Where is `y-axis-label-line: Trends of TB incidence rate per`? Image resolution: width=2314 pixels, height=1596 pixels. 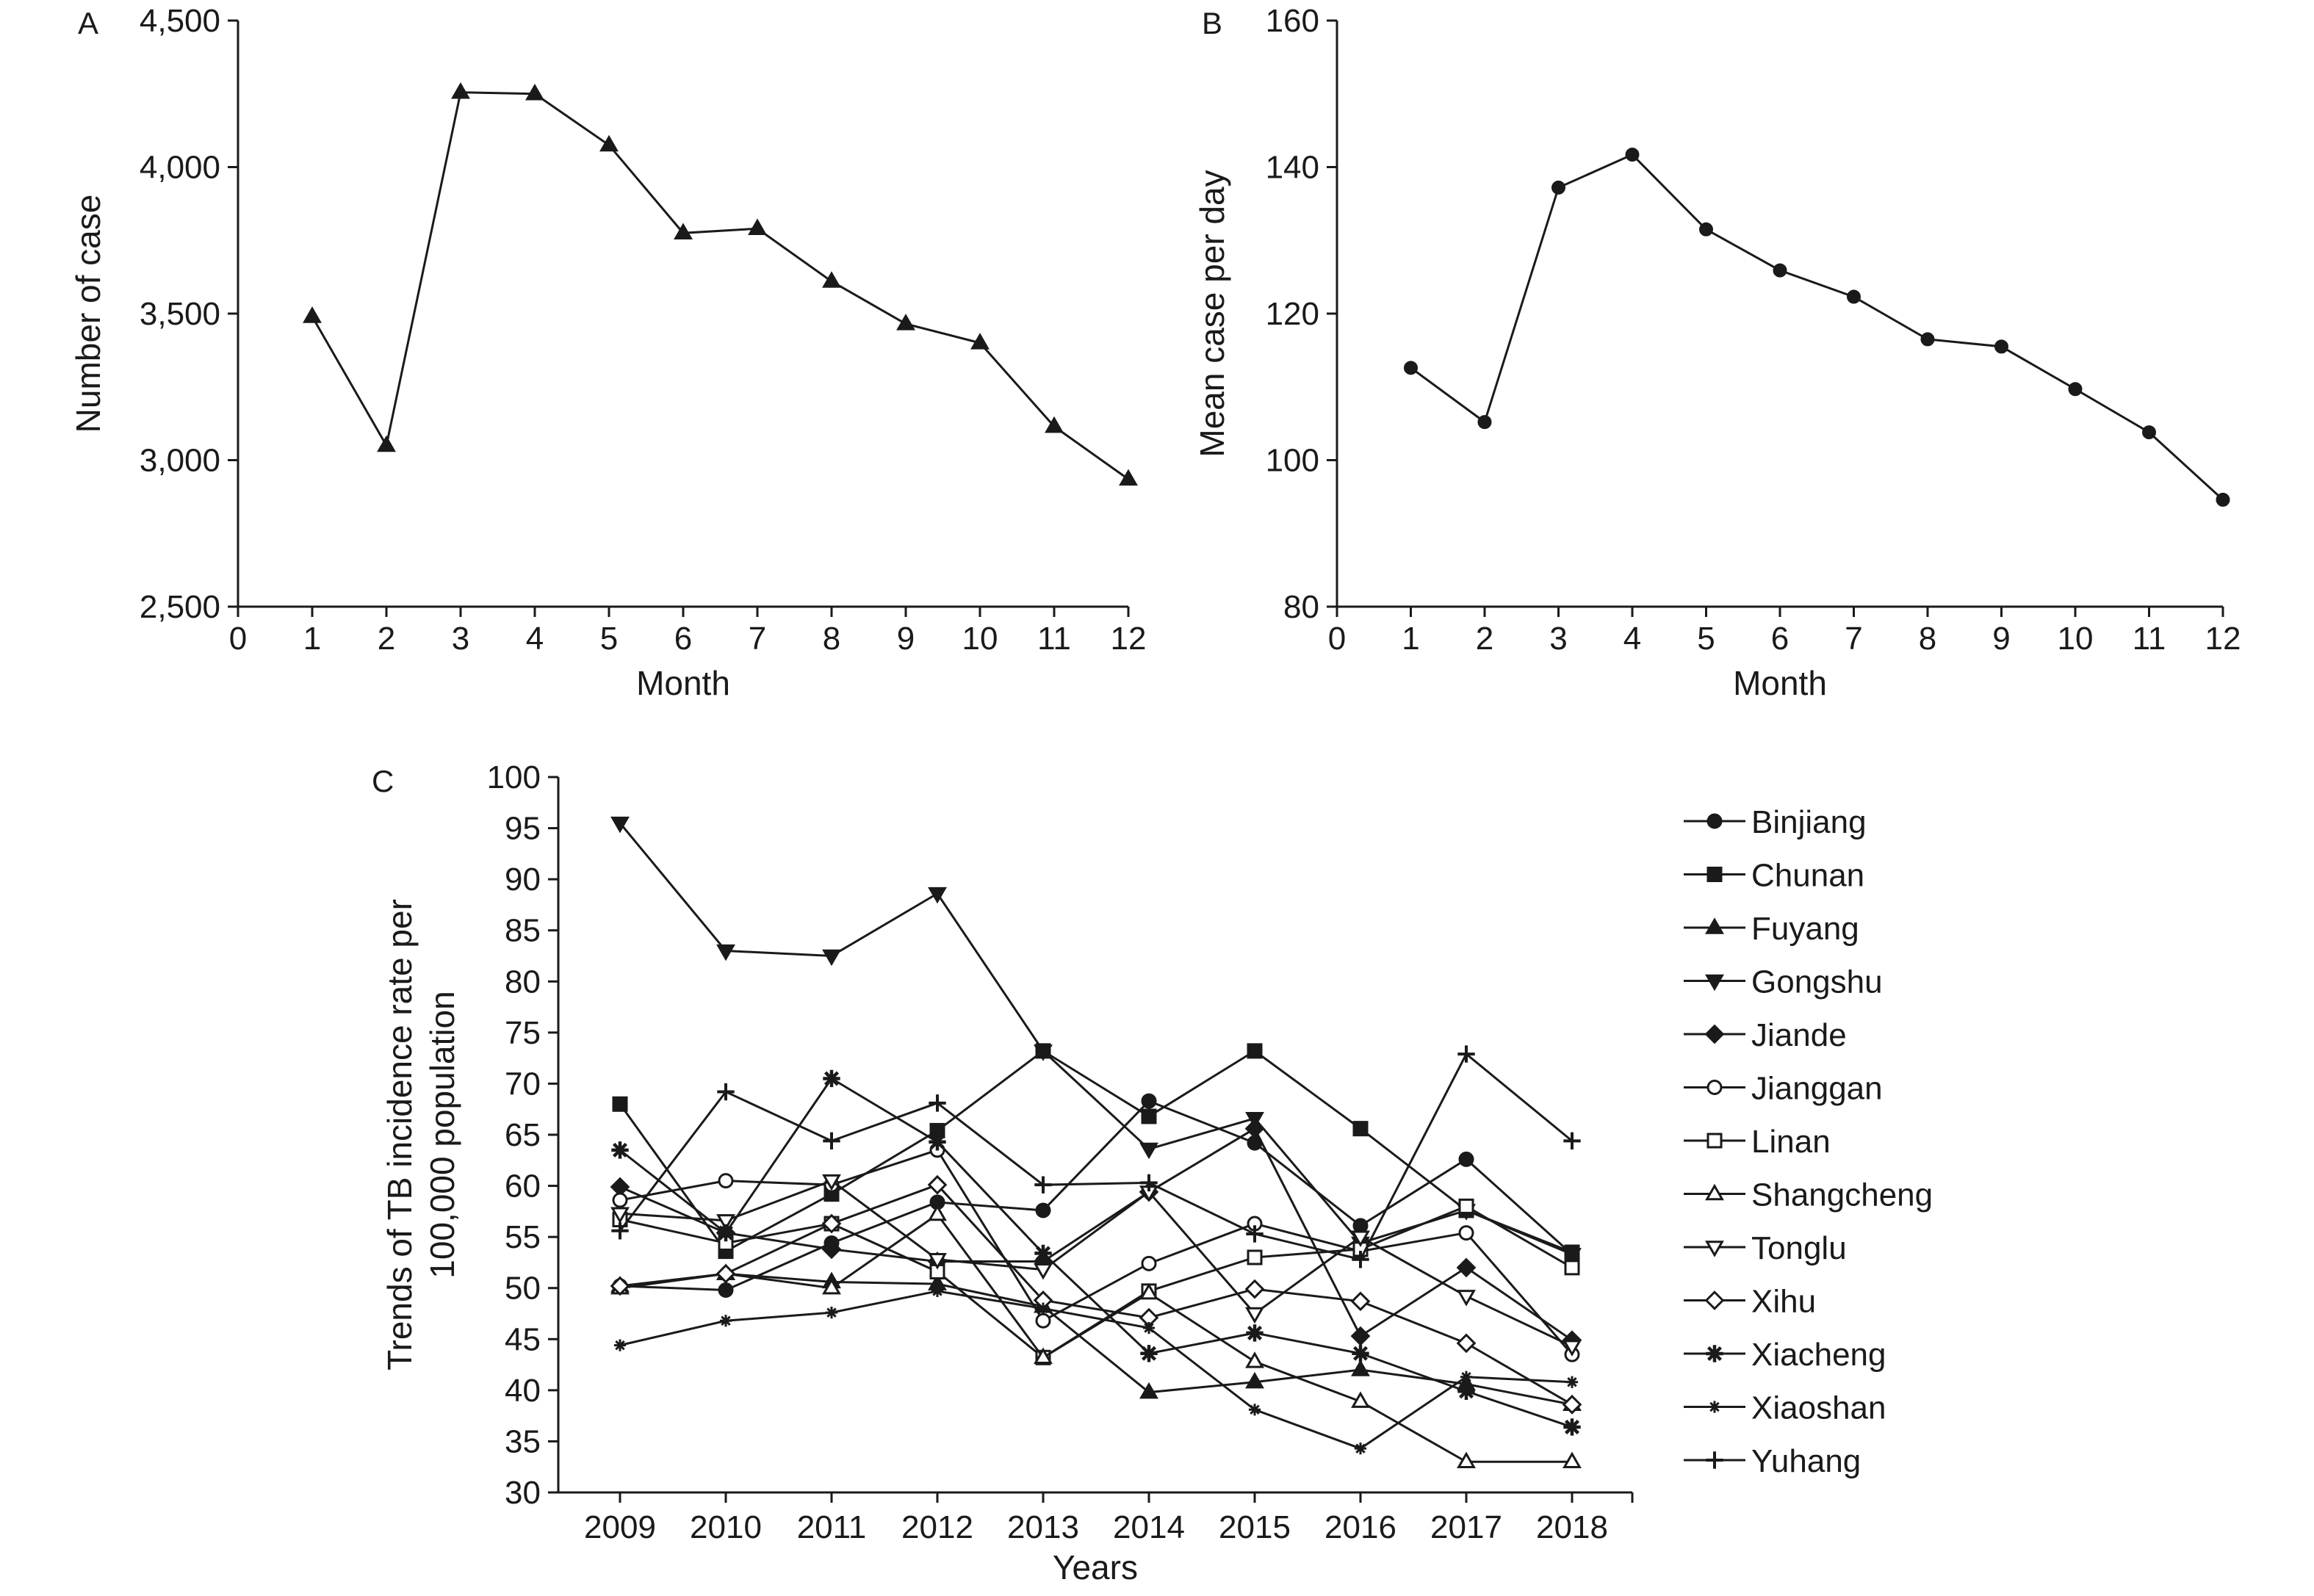
y-axis-label-line: Trends of TB incidence rate per is located at coordinates (400, 1135).